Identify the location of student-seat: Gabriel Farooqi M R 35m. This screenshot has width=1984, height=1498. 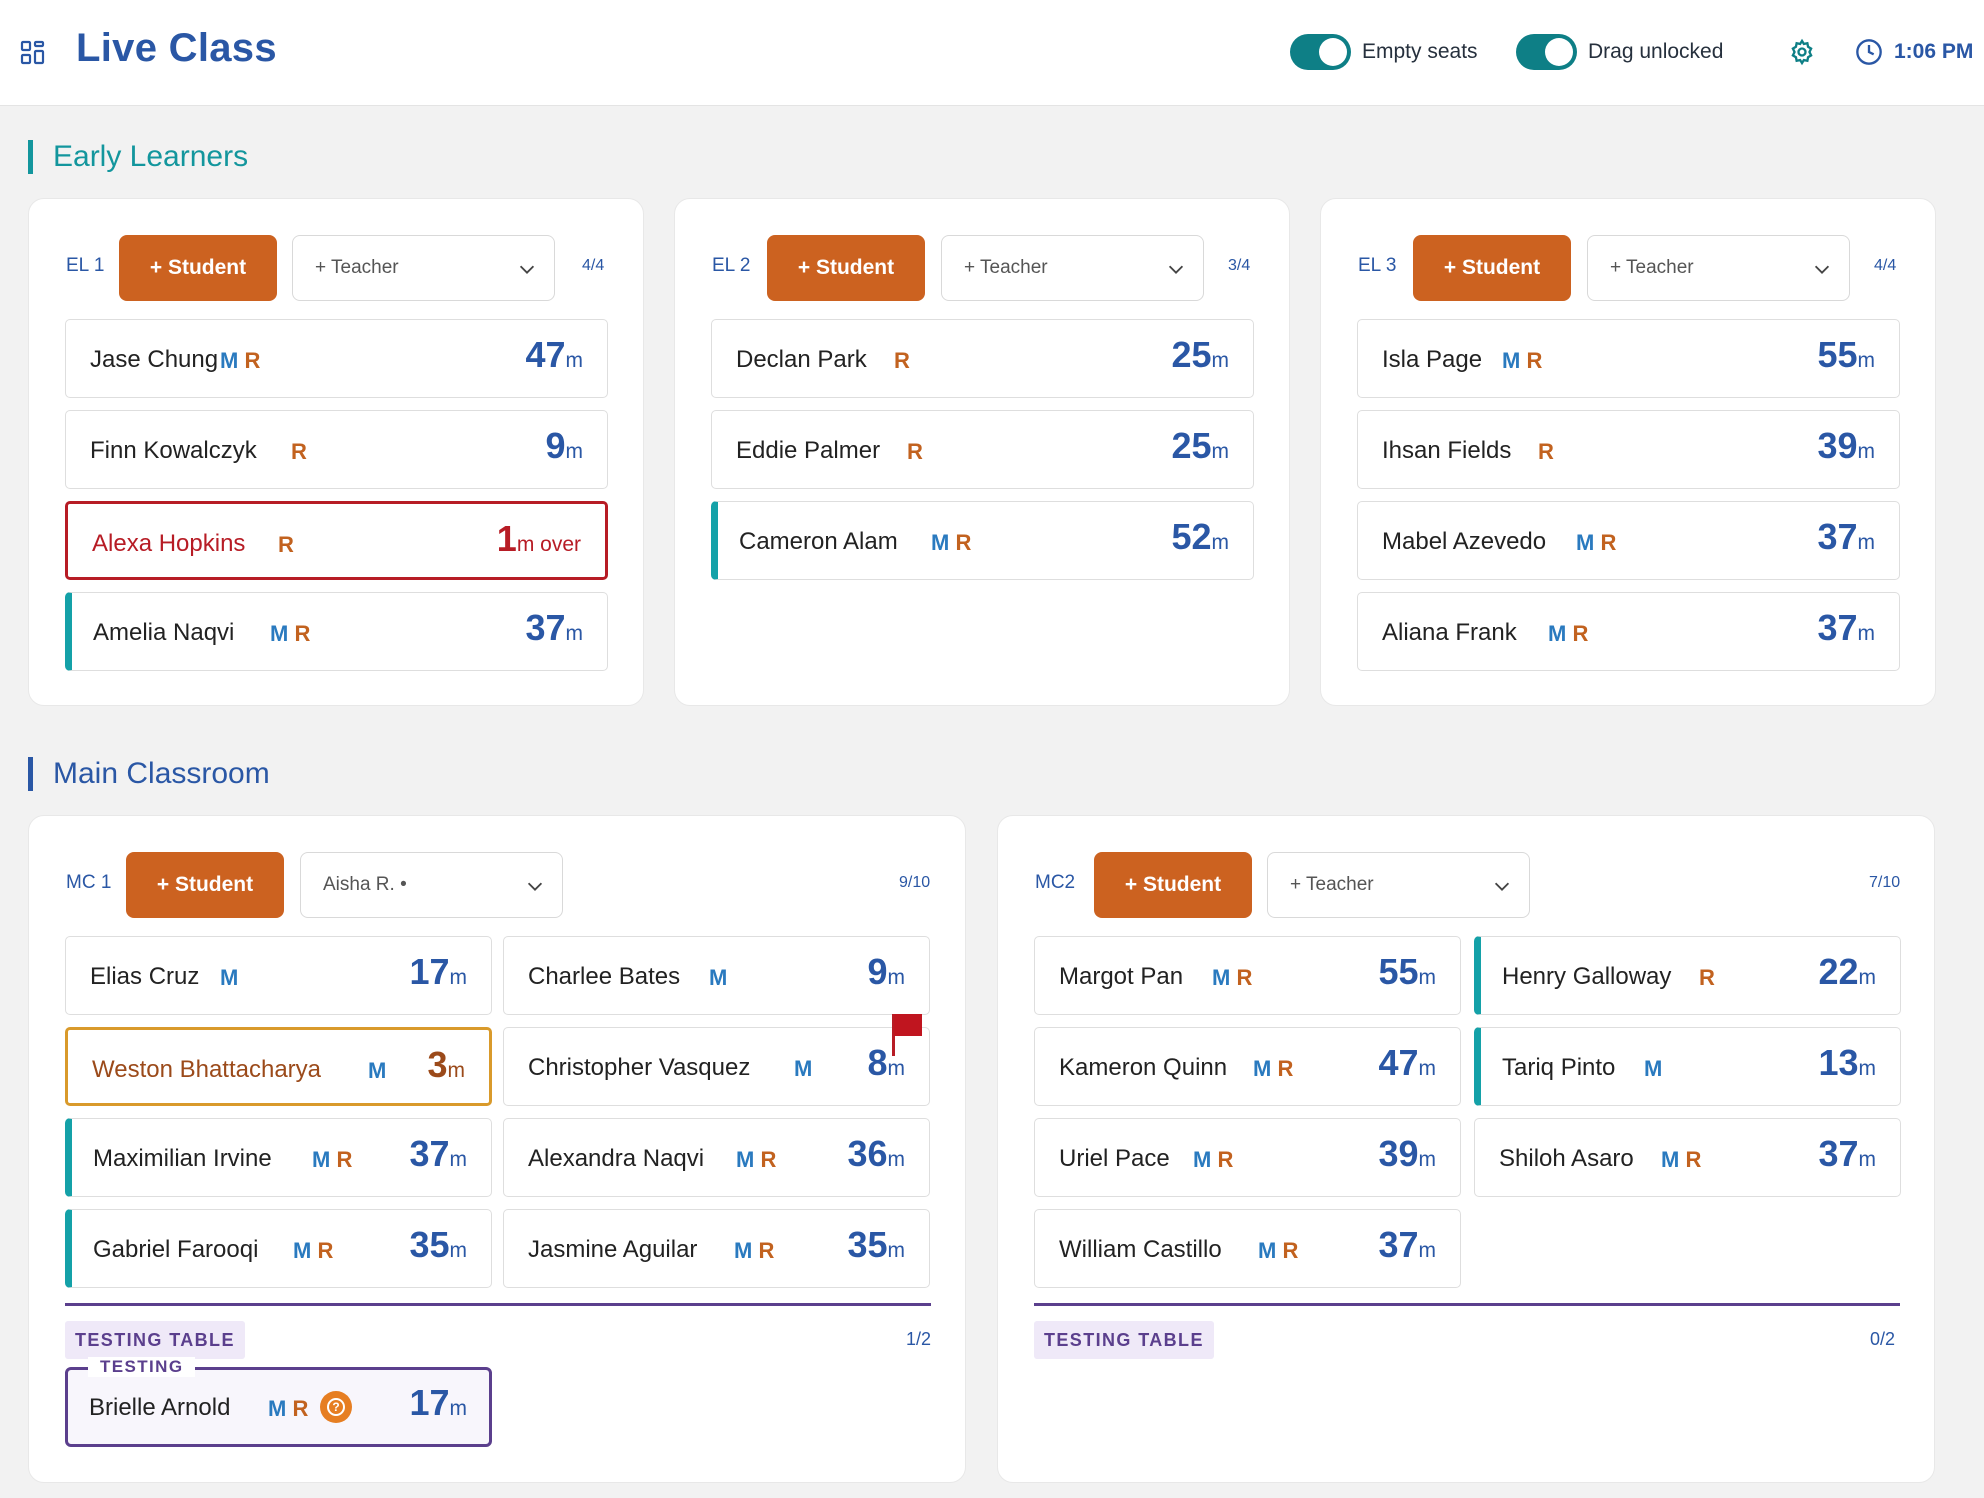
(278, 1248).